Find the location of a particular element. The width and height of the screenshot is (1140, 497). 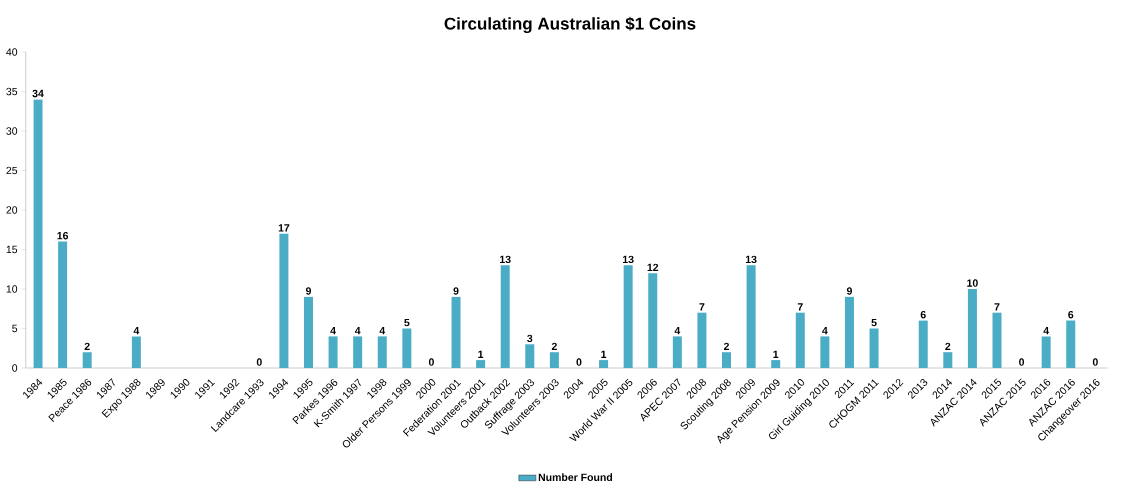

y-tick-label: 15 is located at coordinates (12, 249).